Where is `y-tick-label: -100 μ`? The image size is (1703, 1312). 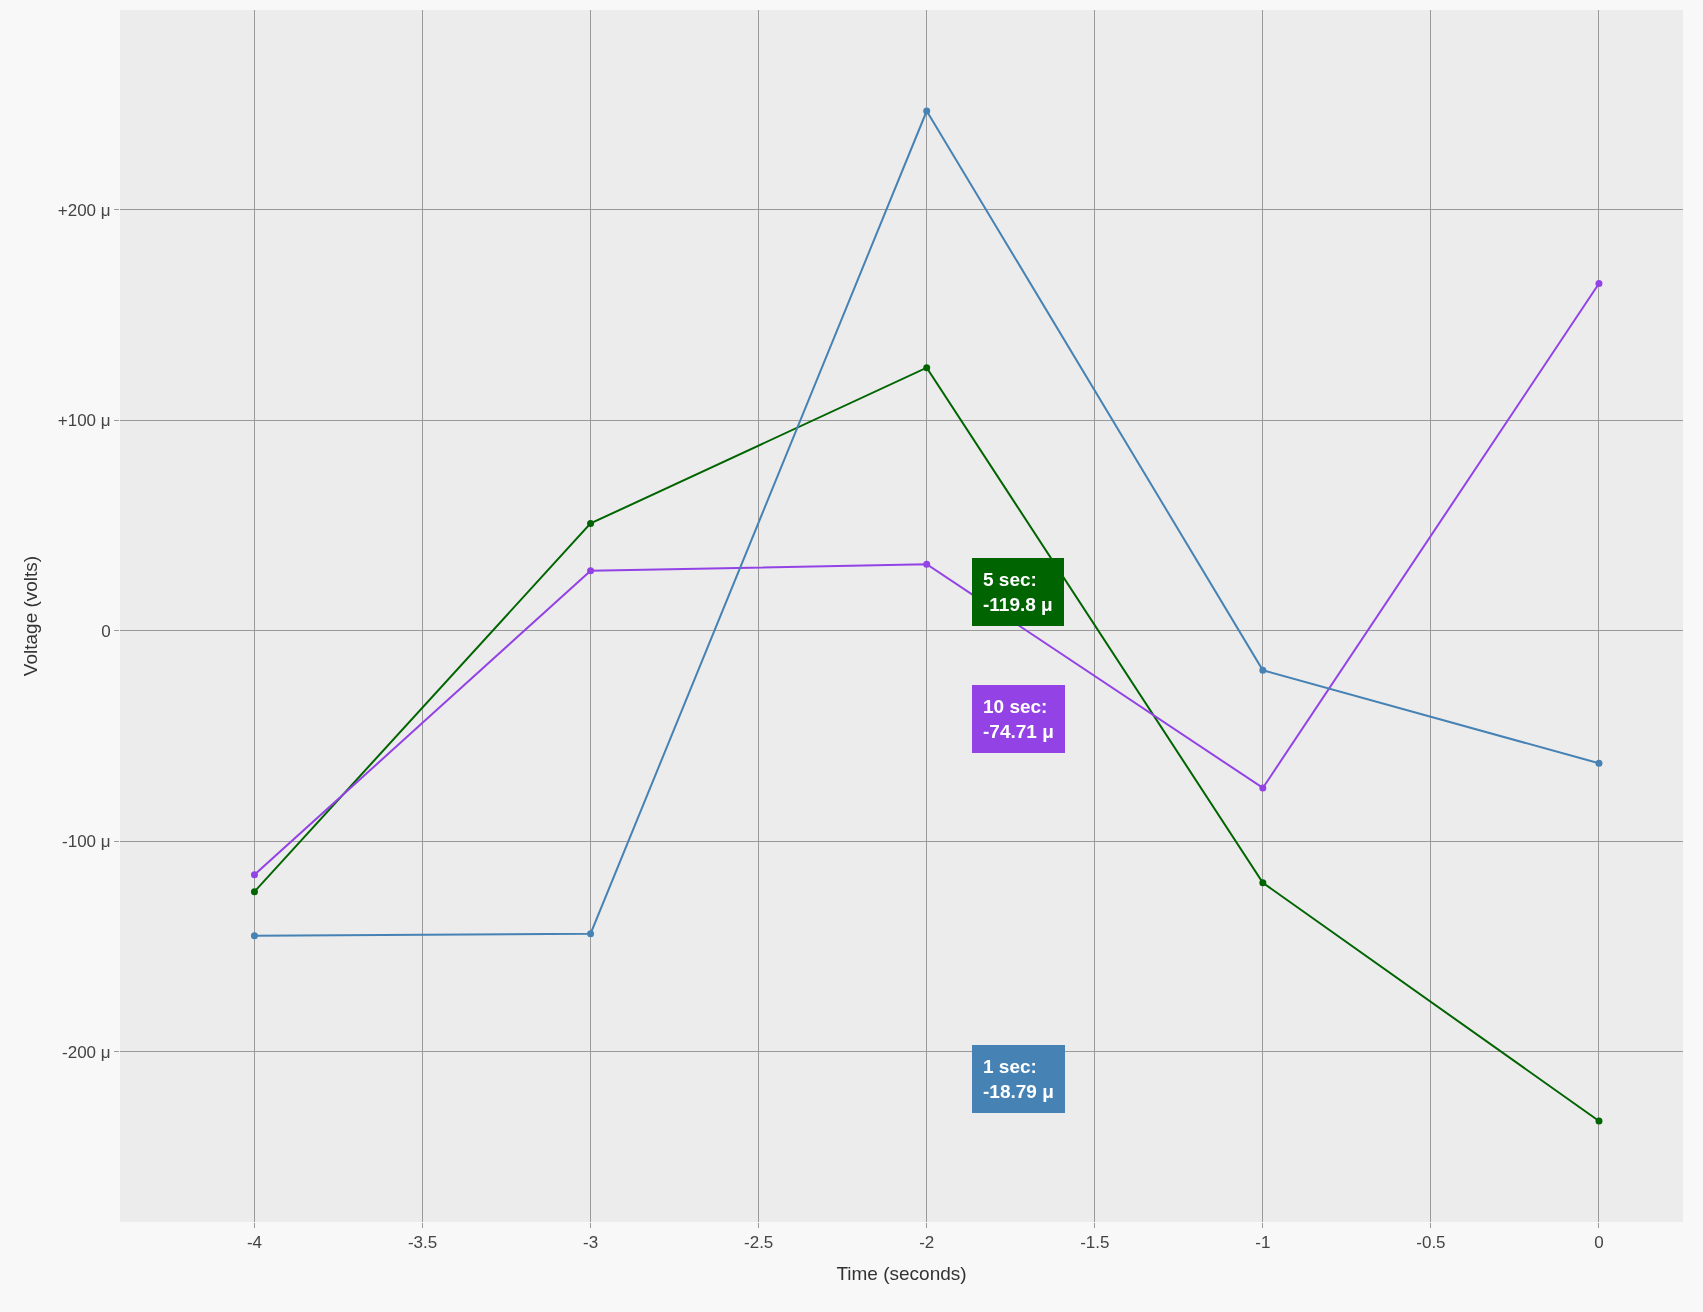
y-tick-label: -100 μ is located at coordinates (86, 842).